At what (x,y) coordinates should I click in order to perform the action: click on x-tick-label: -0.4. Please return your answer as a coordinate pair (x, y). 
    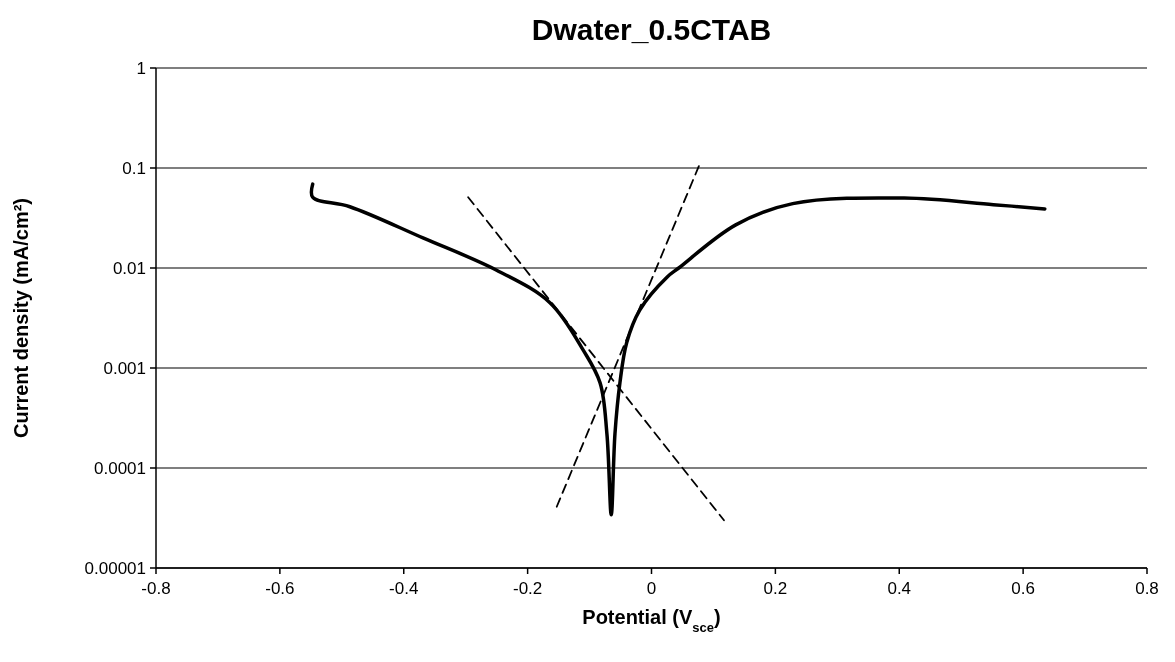
    Looking at the image, I should click on (404, 588).